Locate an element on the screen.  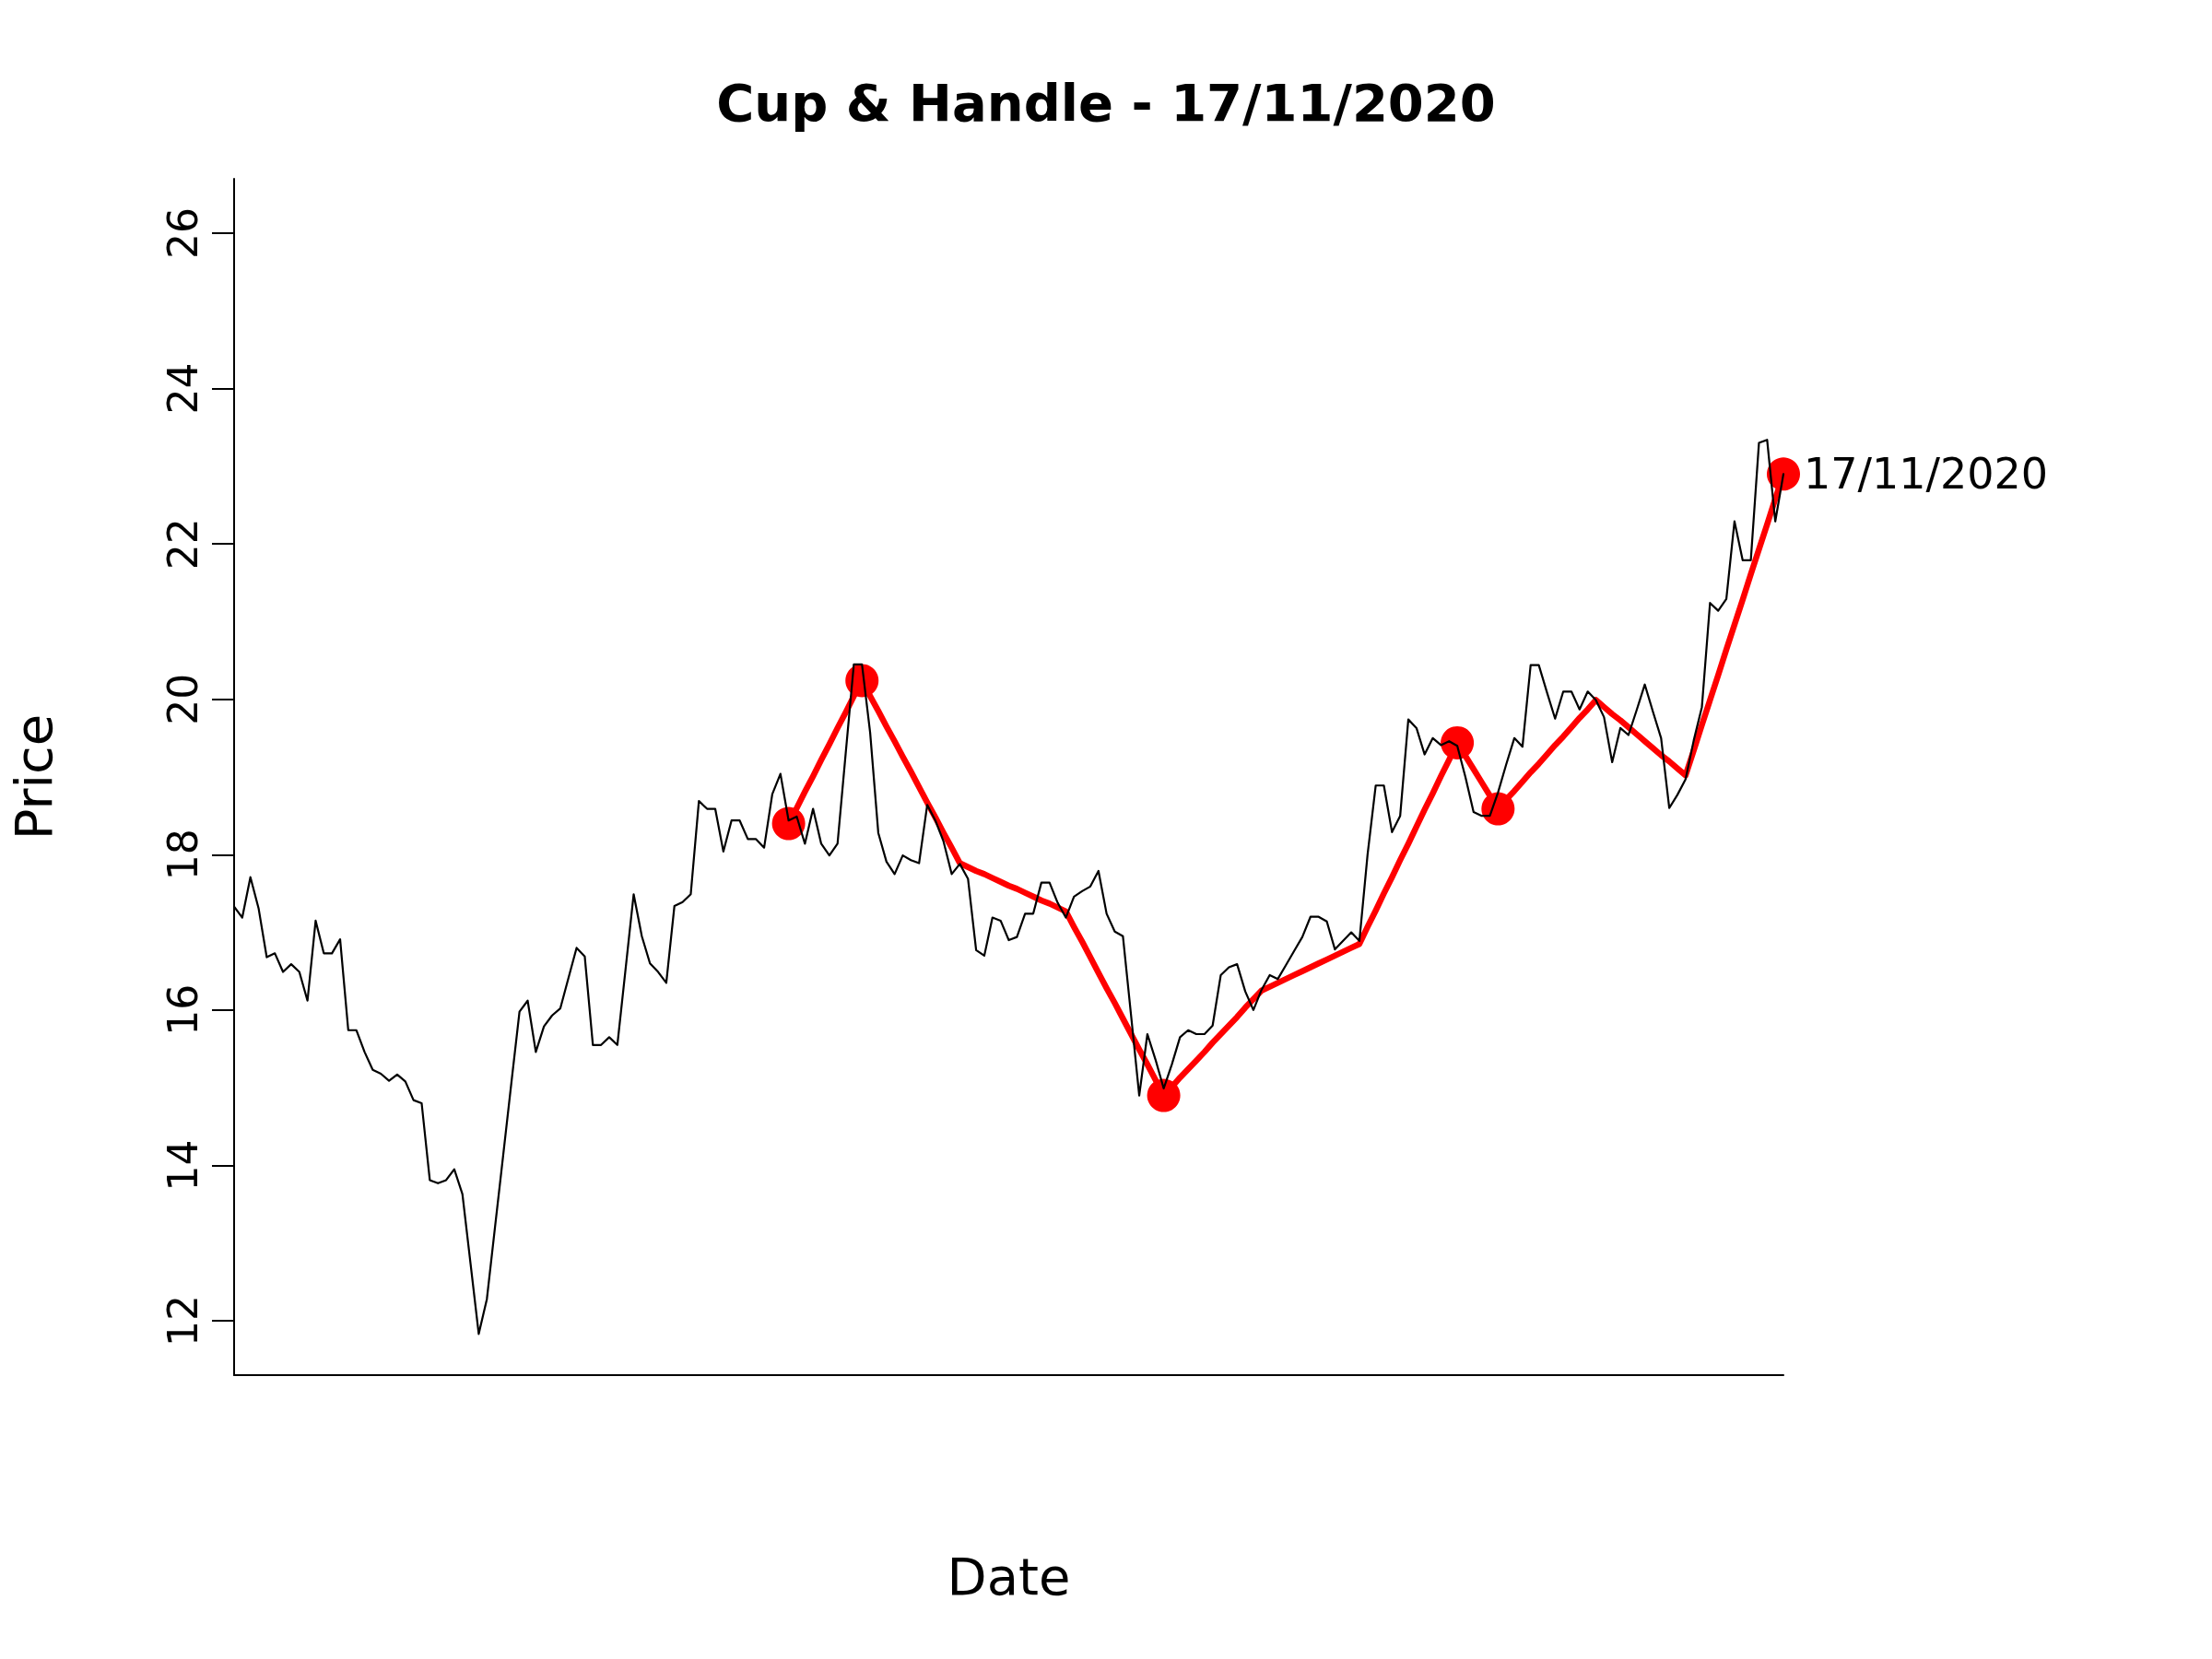
y-tick-label: 20 is located at coordinates (182, 699).